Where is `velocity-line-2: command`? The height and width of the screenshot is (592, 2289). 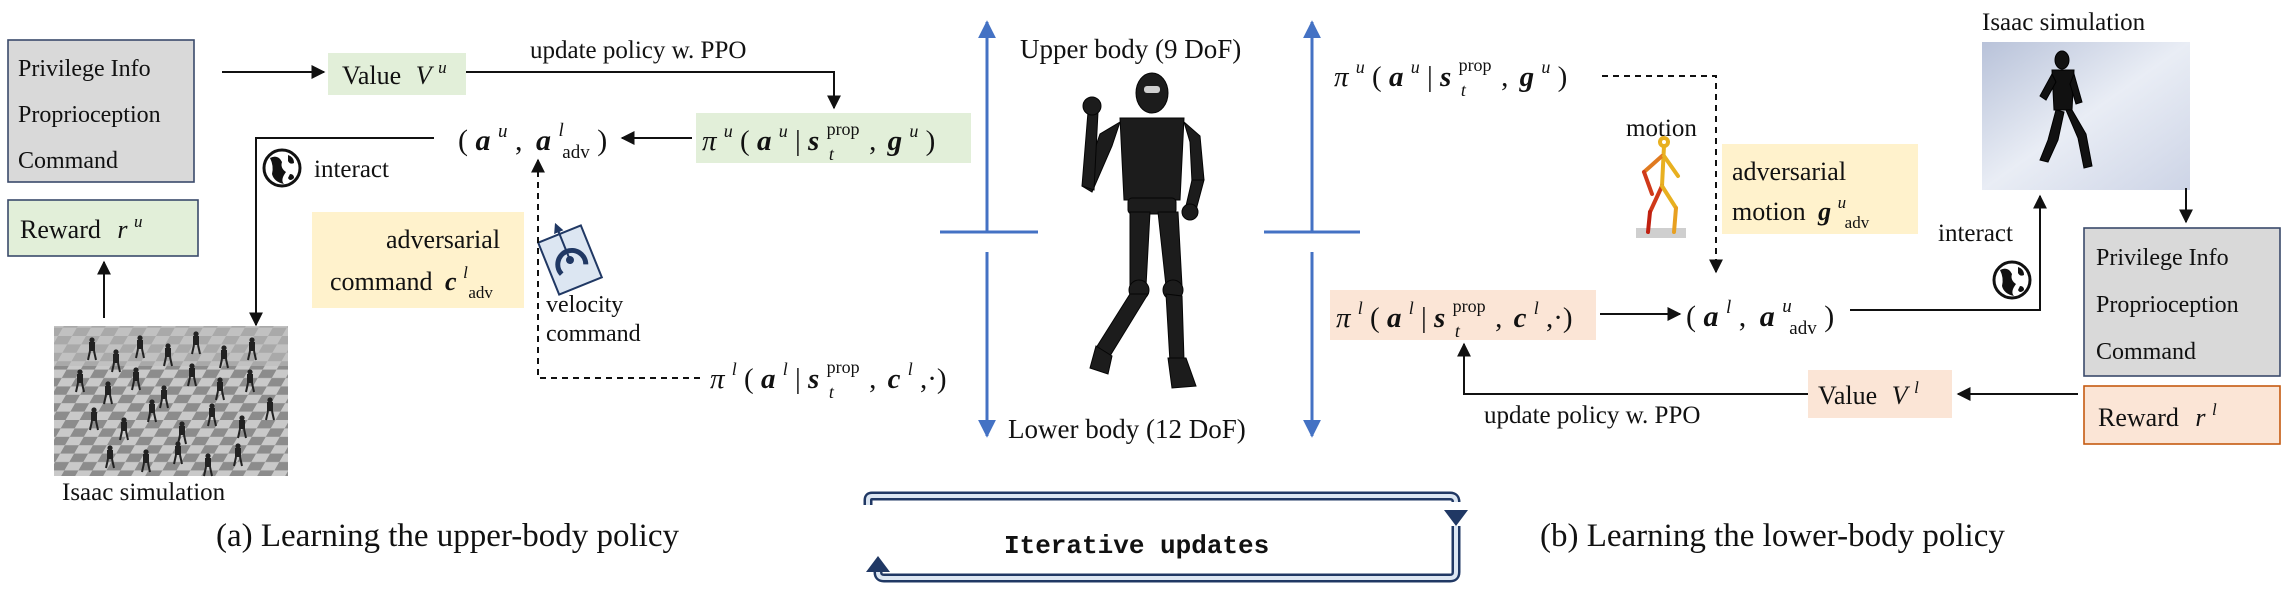
velocity-line-2: command is located at coordinates (593, 334).